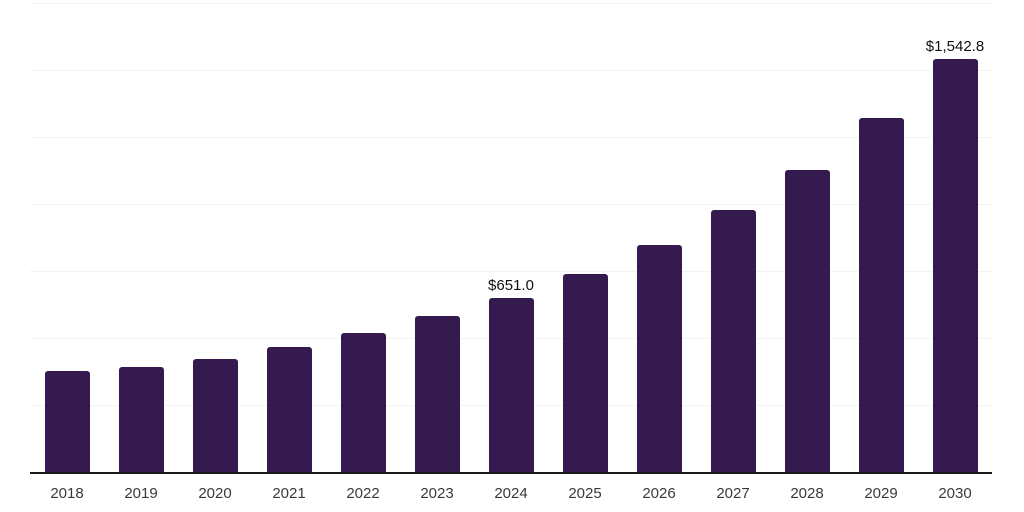 The height and width of the screenshot is (512, 1024). What do you see at coordinates (511, 493) in the screenshot?
I see `x-axis-label: 2024` at bounding box center [511, 493].